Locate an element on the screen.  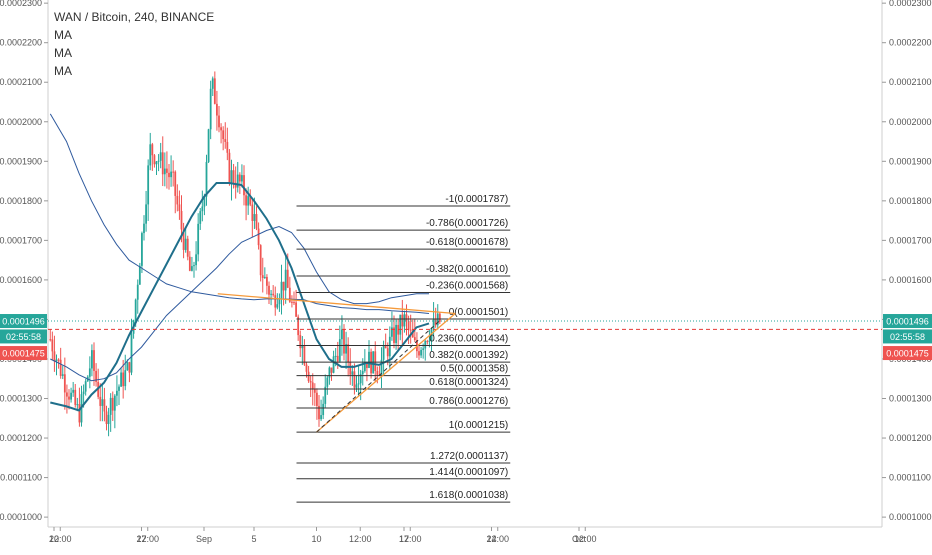
price-label-box-right is located at coordinates (907, 336).